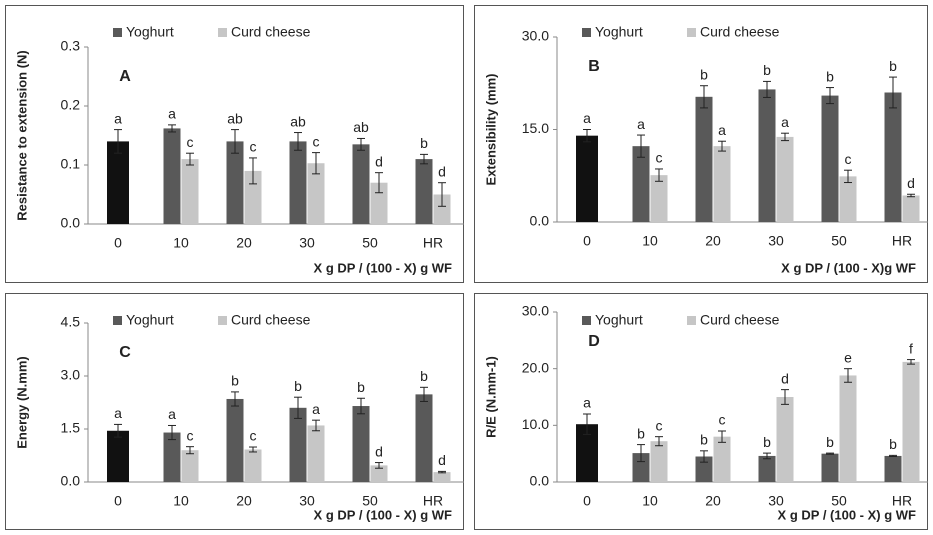 The height and width of the screenshot is (535, 933). I want to click on y-tick-label: 10.0, so click(535, 424).